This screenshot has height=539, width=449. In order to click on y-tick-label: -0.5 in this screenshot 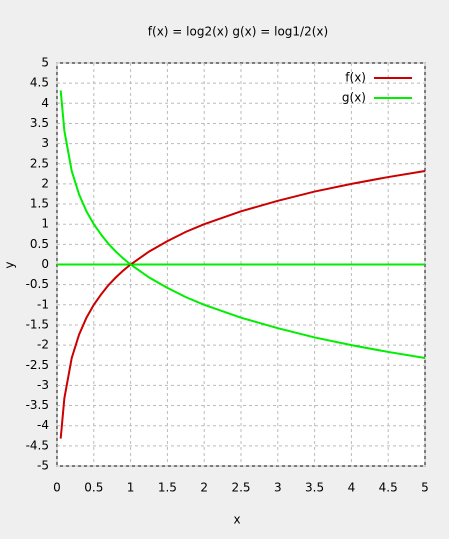, I will do `click(37, 284)`.